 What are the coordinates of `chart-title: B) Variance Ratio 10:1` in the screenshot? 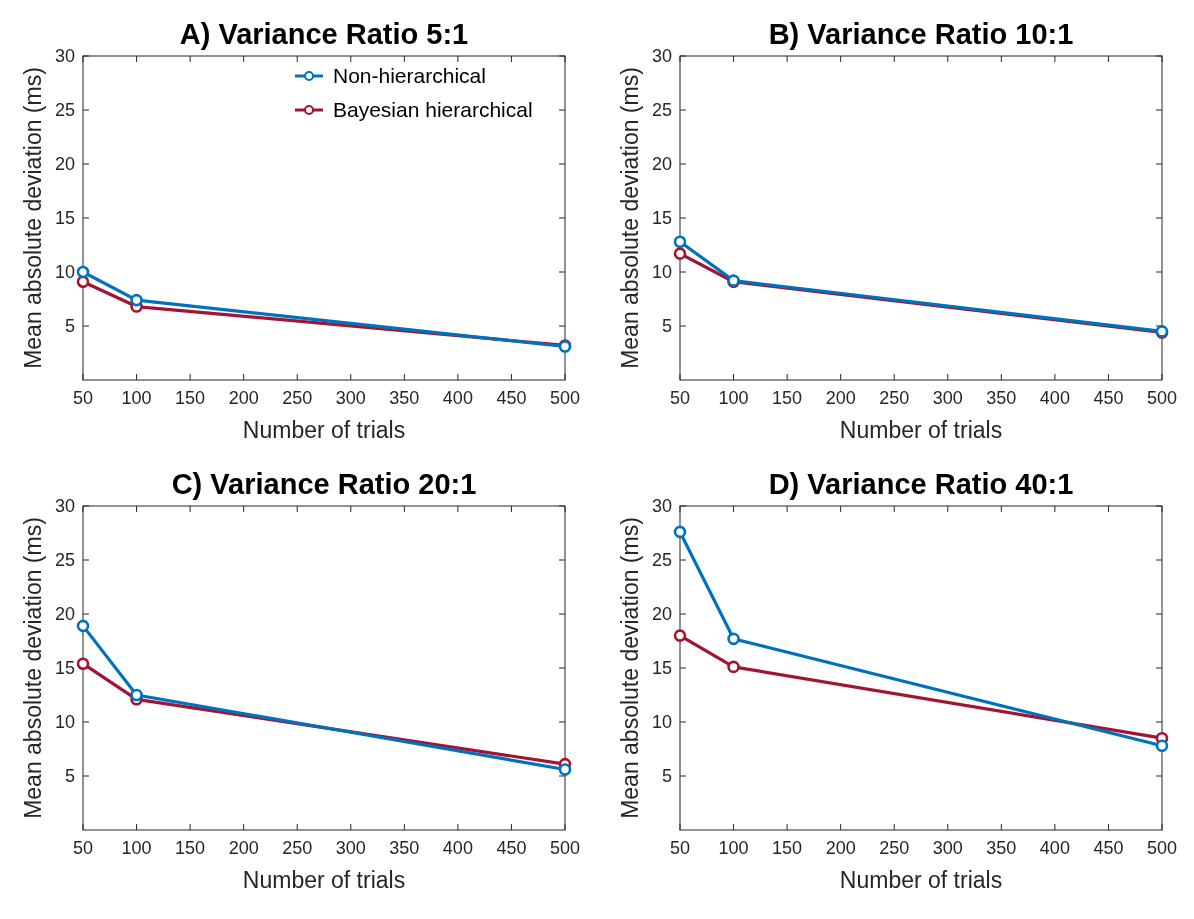 It's located at (921, 34).